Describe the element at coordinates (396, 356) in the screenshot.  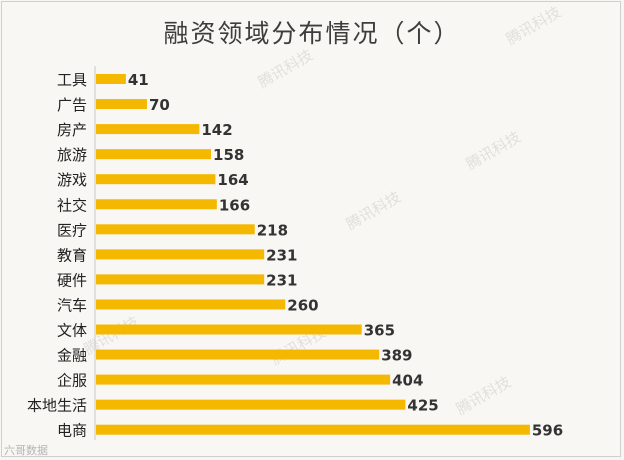
I see `data-label: 389` at that location.